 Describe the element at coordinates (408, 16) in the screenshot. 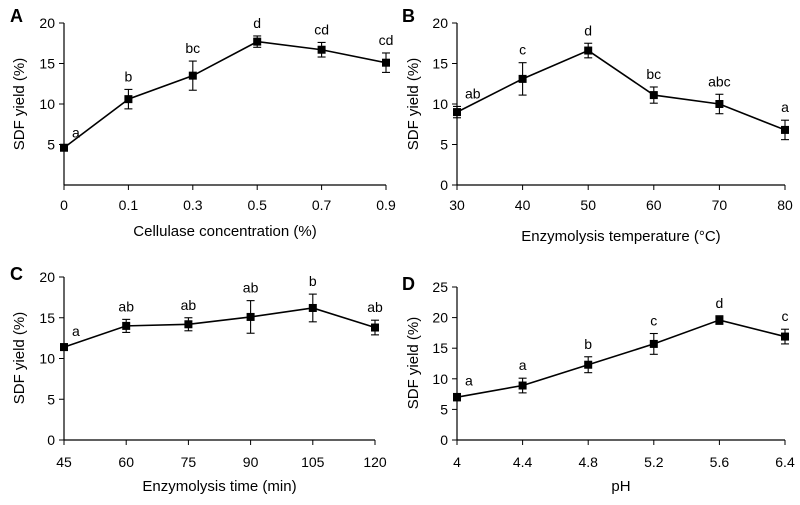

I see `panel-letter: B` at that location.